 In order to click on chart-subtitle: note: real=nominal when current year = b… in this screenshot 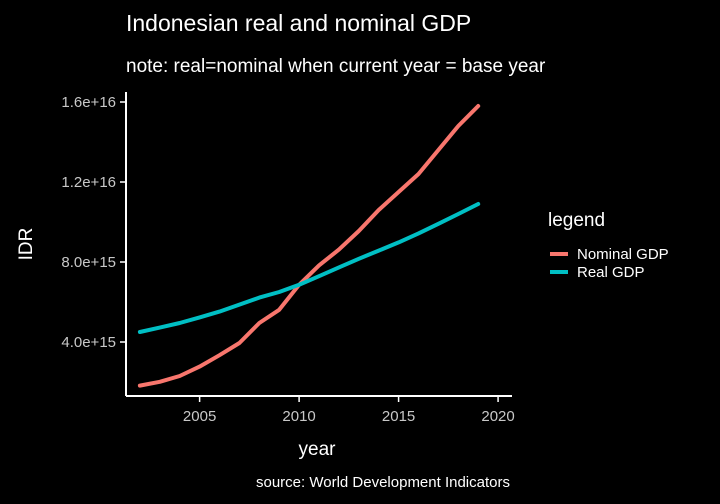, I will do `click(336, 66)`.